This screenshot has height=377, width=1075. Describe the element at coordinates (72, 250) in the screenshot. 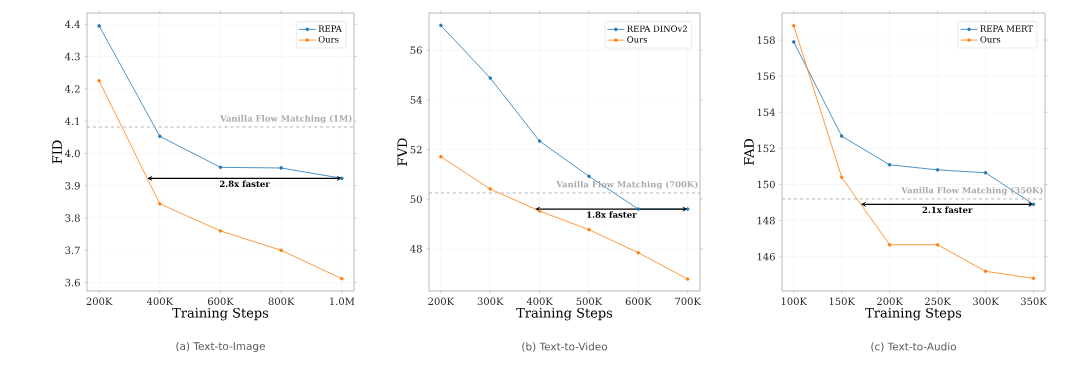

I see `y-tick-label: 3.7` at that location.